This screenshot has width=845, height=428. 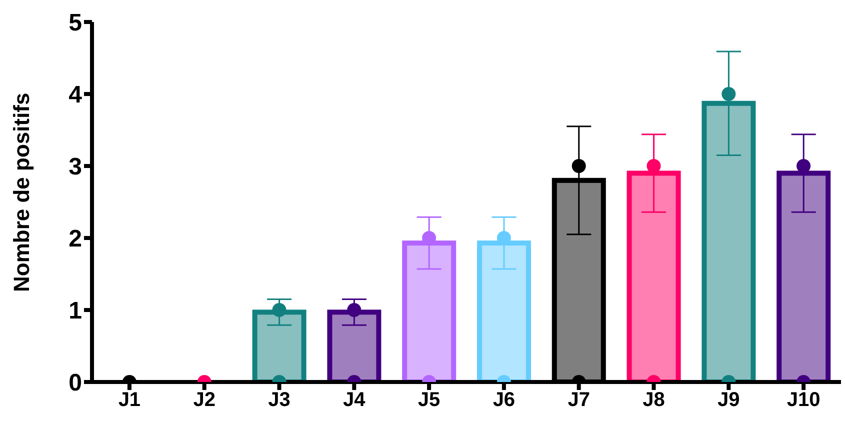 What do you see at coordinates (729, 400) in the screenshot?
I see `x-tick-label: J9` at bounding box center [729, 400].